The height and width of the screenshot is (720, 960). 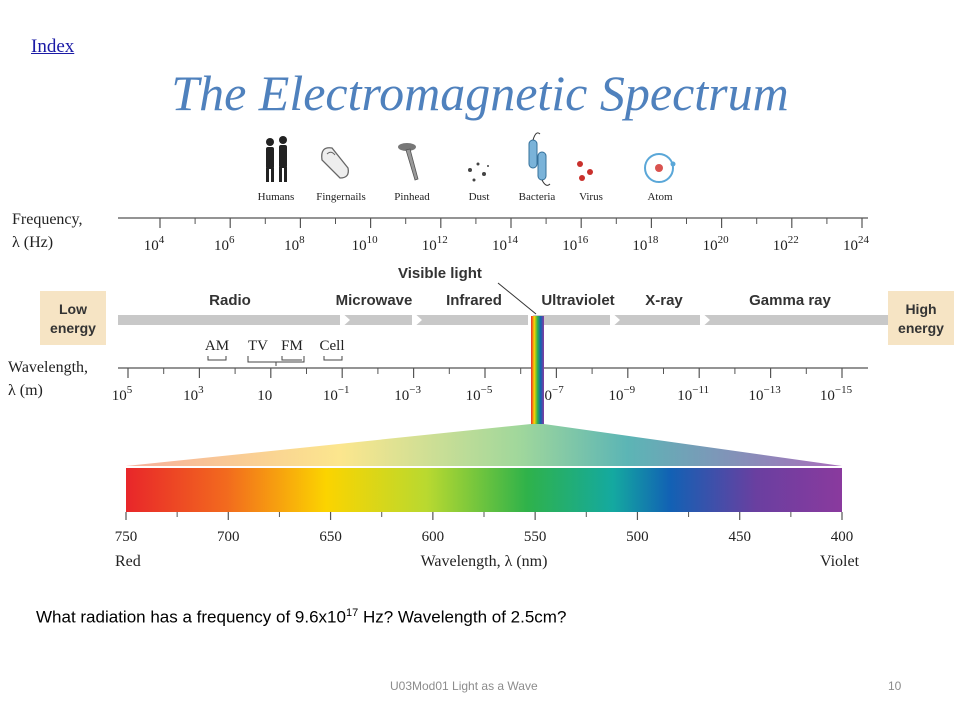 What do you see at coordinates (73, 328) in the screenshot?
I see `low-energy-label-line2: energy` at bounding box center [73, 328].